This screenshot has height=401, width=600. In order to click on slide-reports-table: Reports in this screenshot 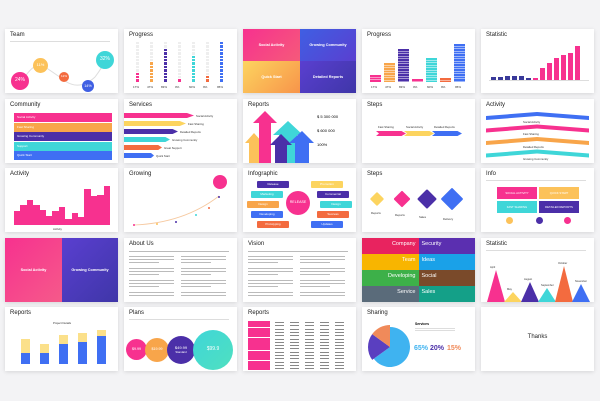, I will do `click(299, 339)`.